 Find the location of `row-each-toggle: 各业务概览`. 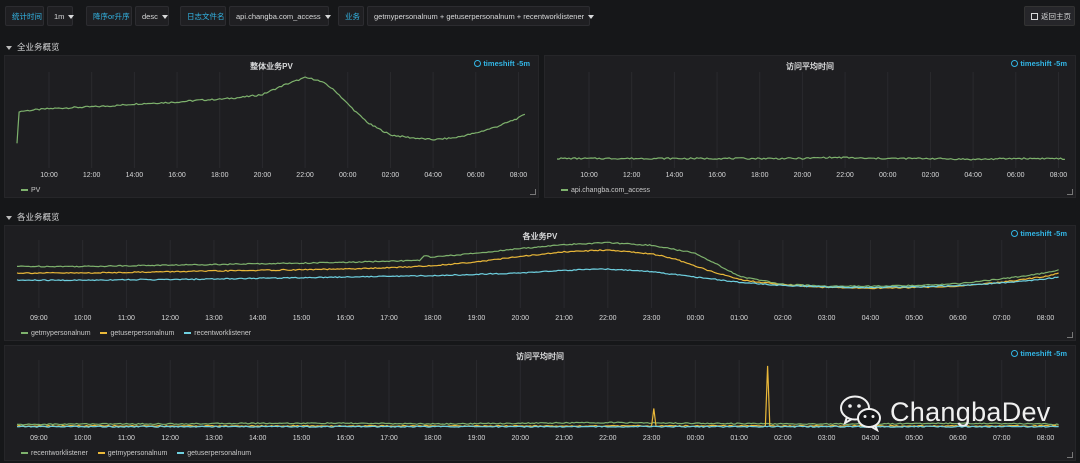

row-each-toggle: 各业务概览 is located at coordinates (33, 217).